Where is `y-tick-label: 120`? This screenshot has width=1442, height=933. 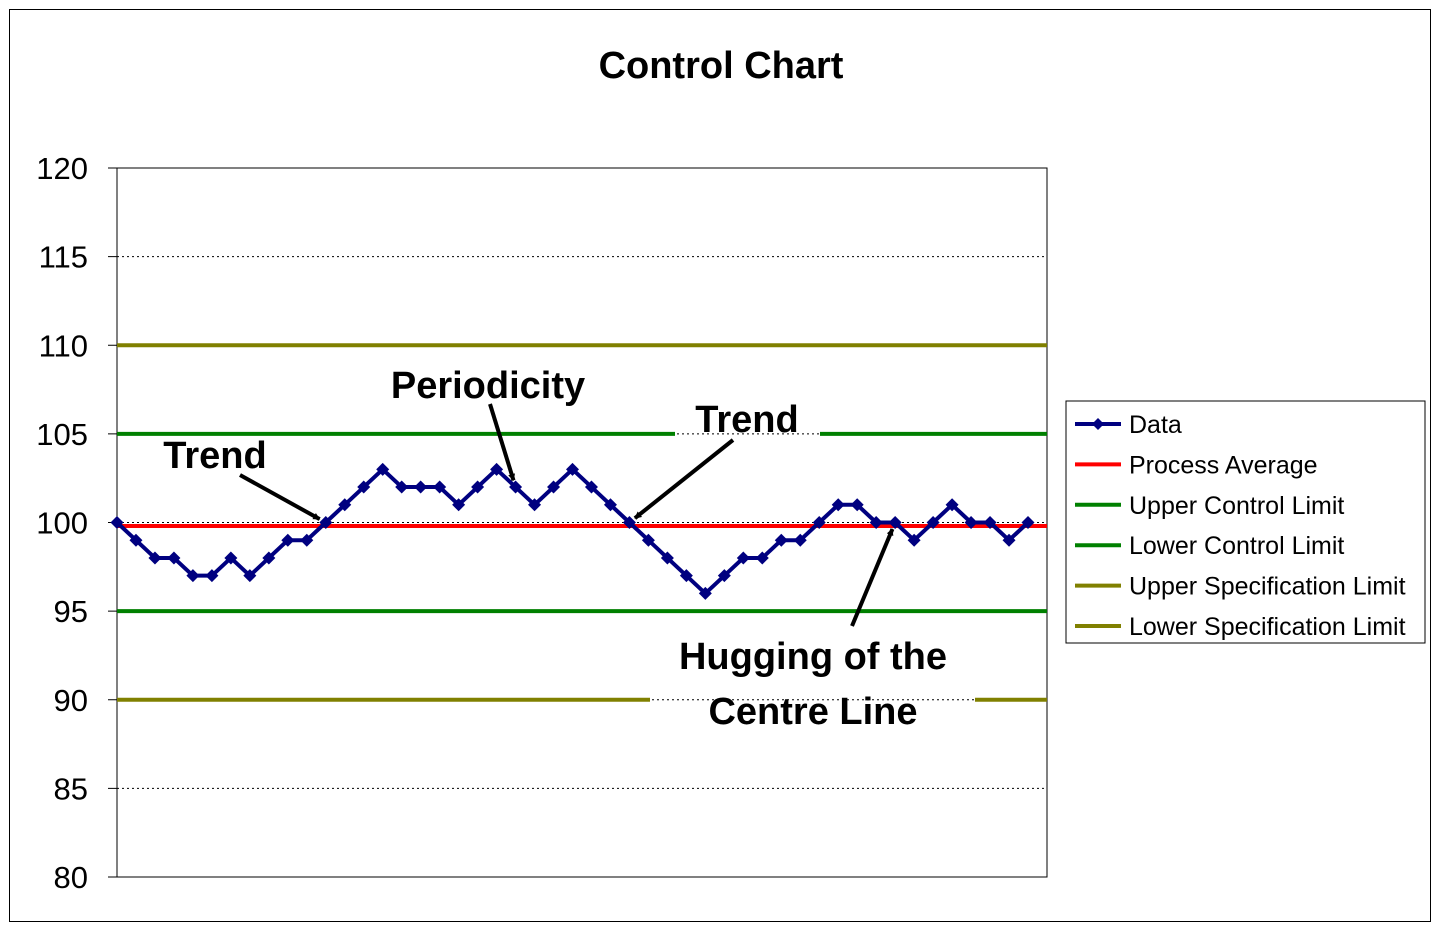
y-tick-label: 120 is located at coordinates (62, 168).